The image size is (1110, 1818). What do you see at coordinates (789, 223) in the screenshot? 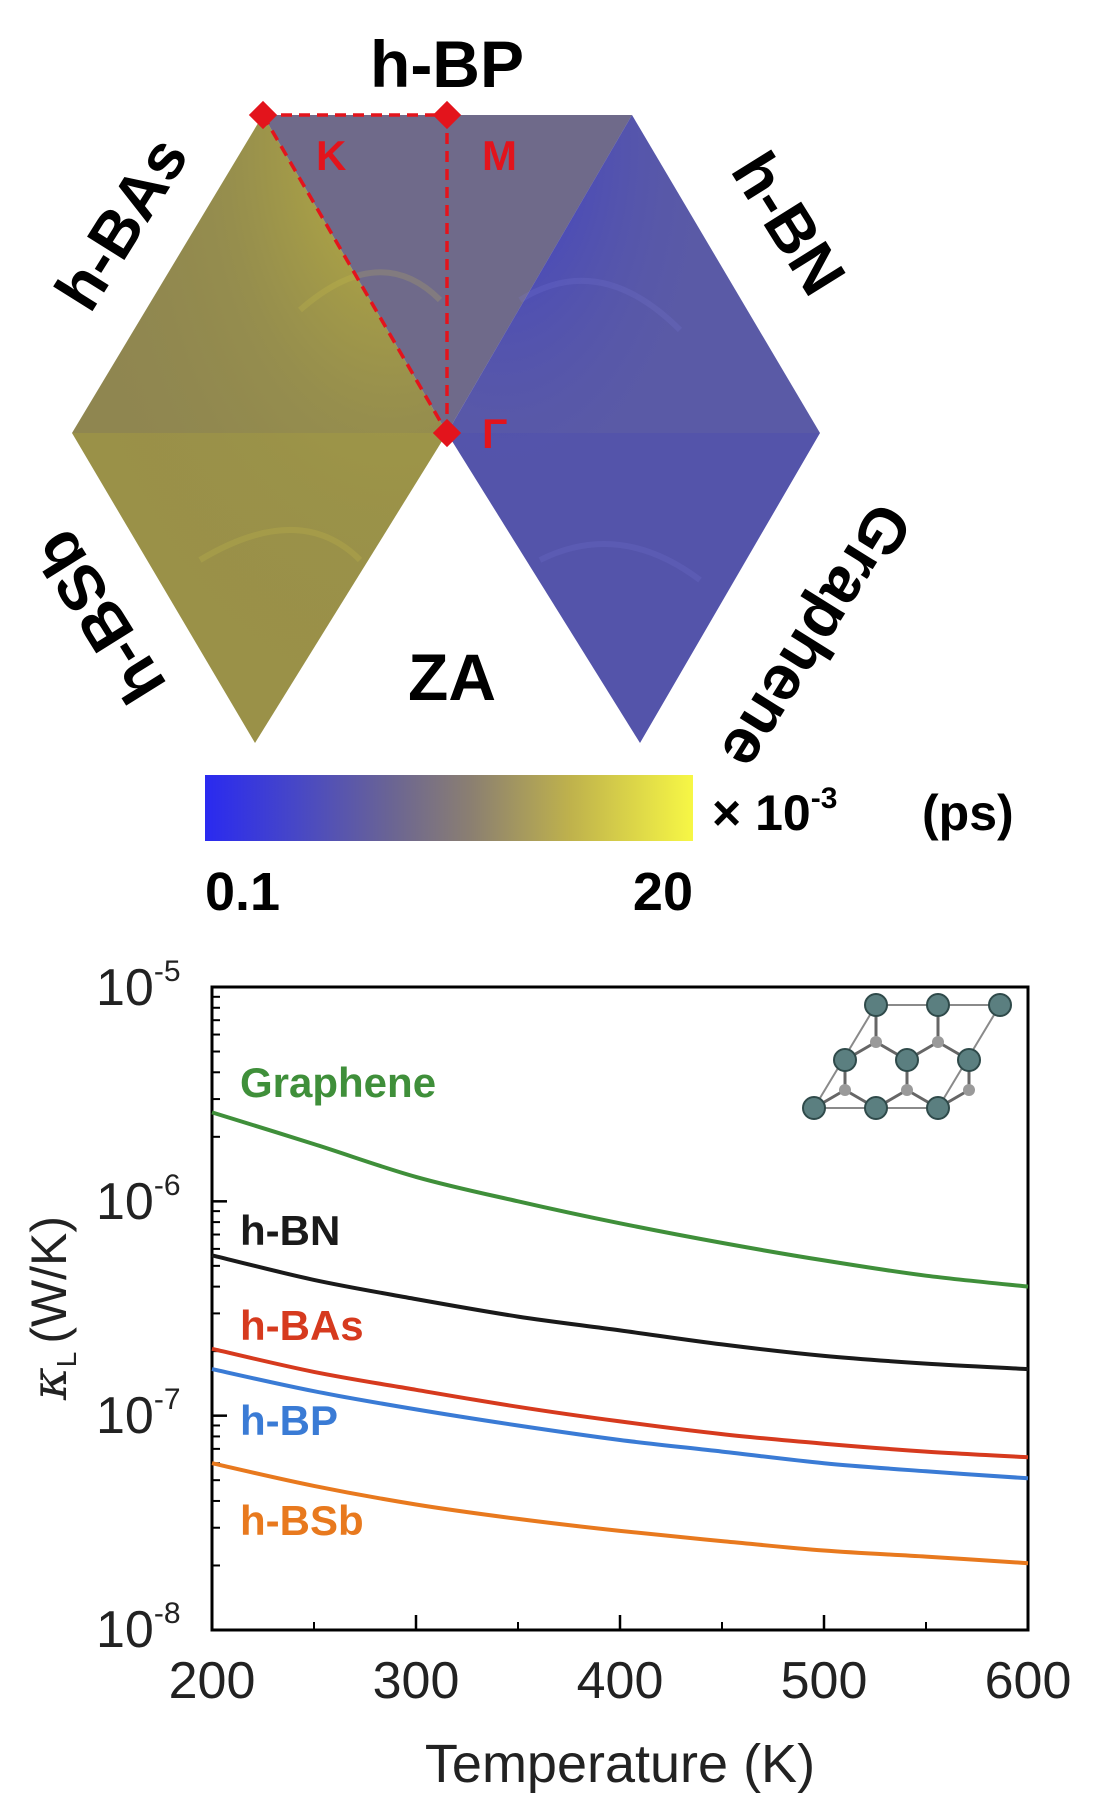
I see `label-h-bn: h-BN` at bounding box center [789, 223].